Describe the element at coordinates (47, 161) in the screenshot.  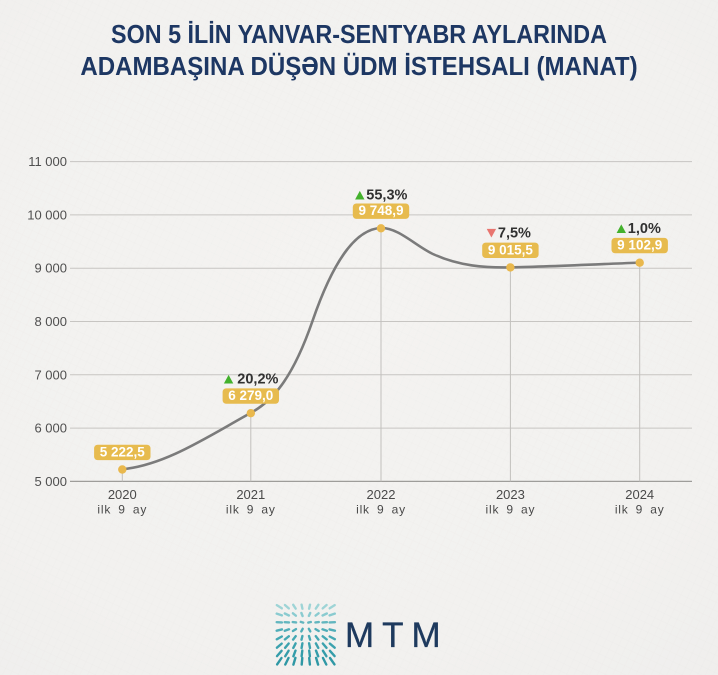
I see `svg-text: 11 000` at that location.